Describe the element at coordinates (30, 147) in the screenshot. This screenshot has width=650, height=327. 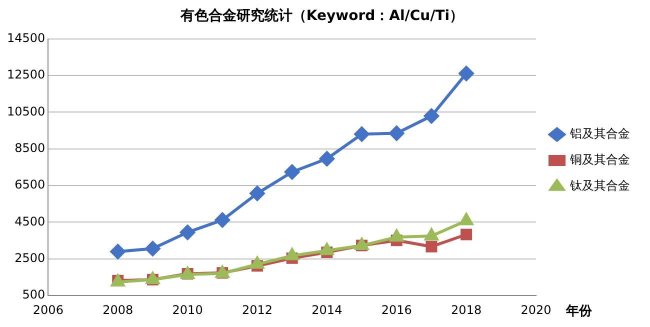
I see `y-tick-label: 8500` at that location.